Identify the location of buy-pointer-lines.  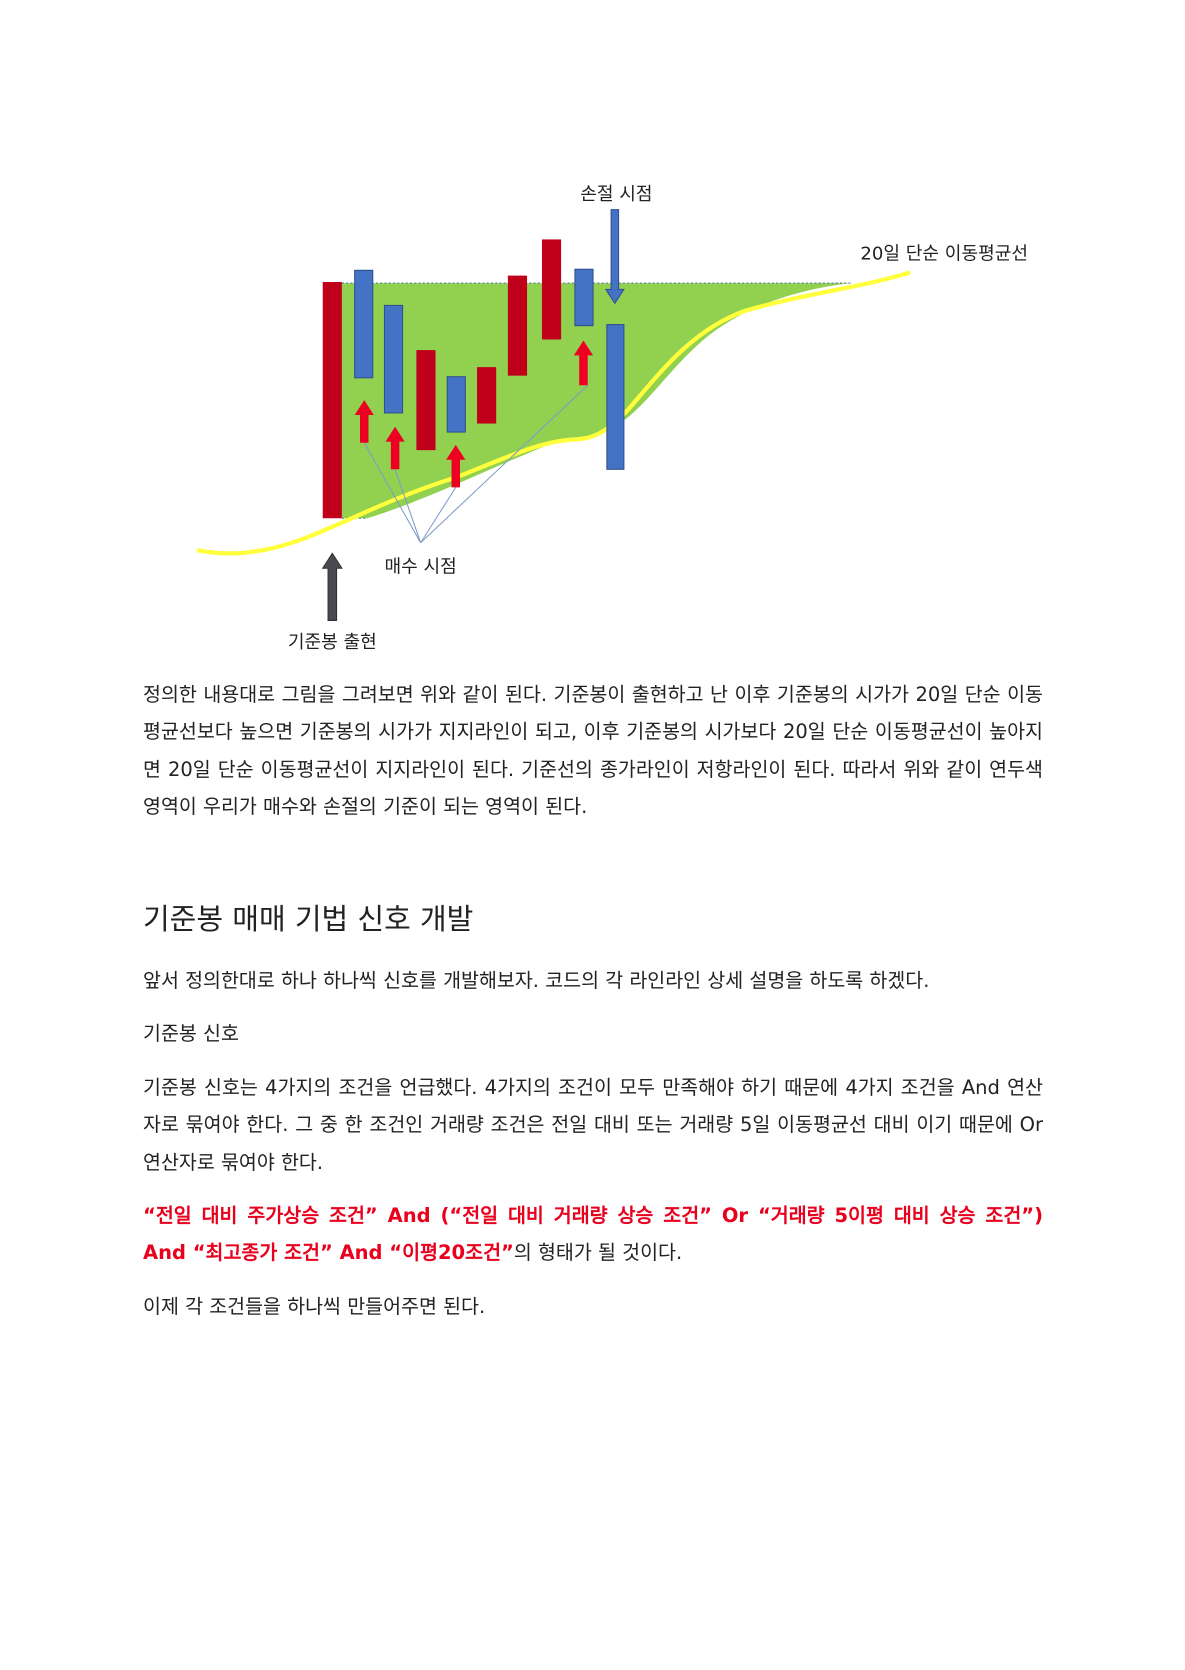
(476, 464).